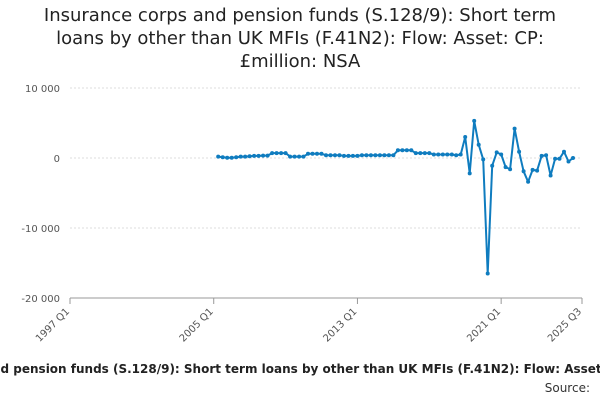  Describe the element at coordinates (57, 159) in the screenshot. I see `y-tick-label: 0` at that location.